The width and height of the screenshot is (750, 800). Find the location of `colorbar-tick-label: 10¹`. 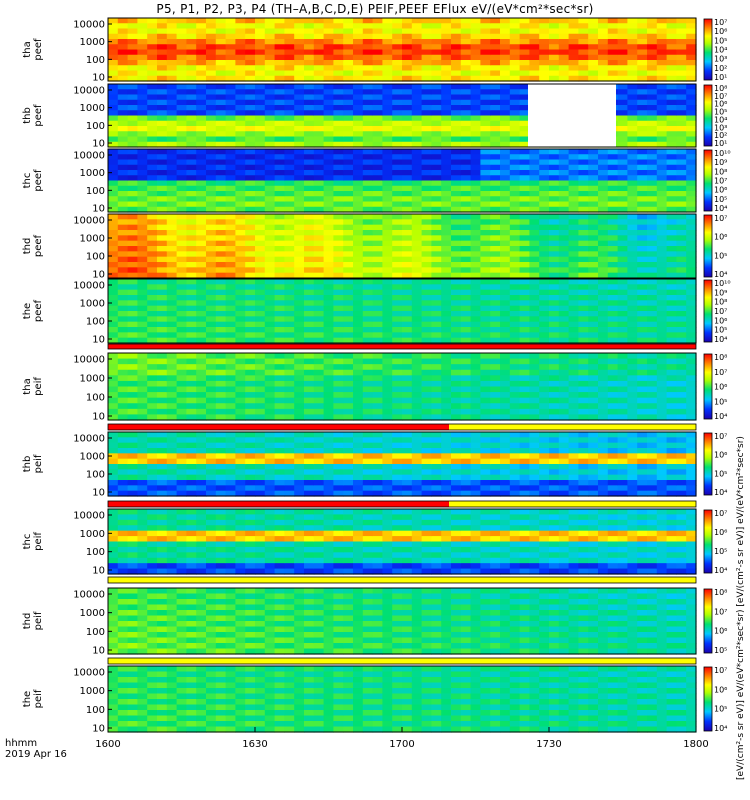

colorbar-tick-label: 10¹ is located at coordinates (720, 77).